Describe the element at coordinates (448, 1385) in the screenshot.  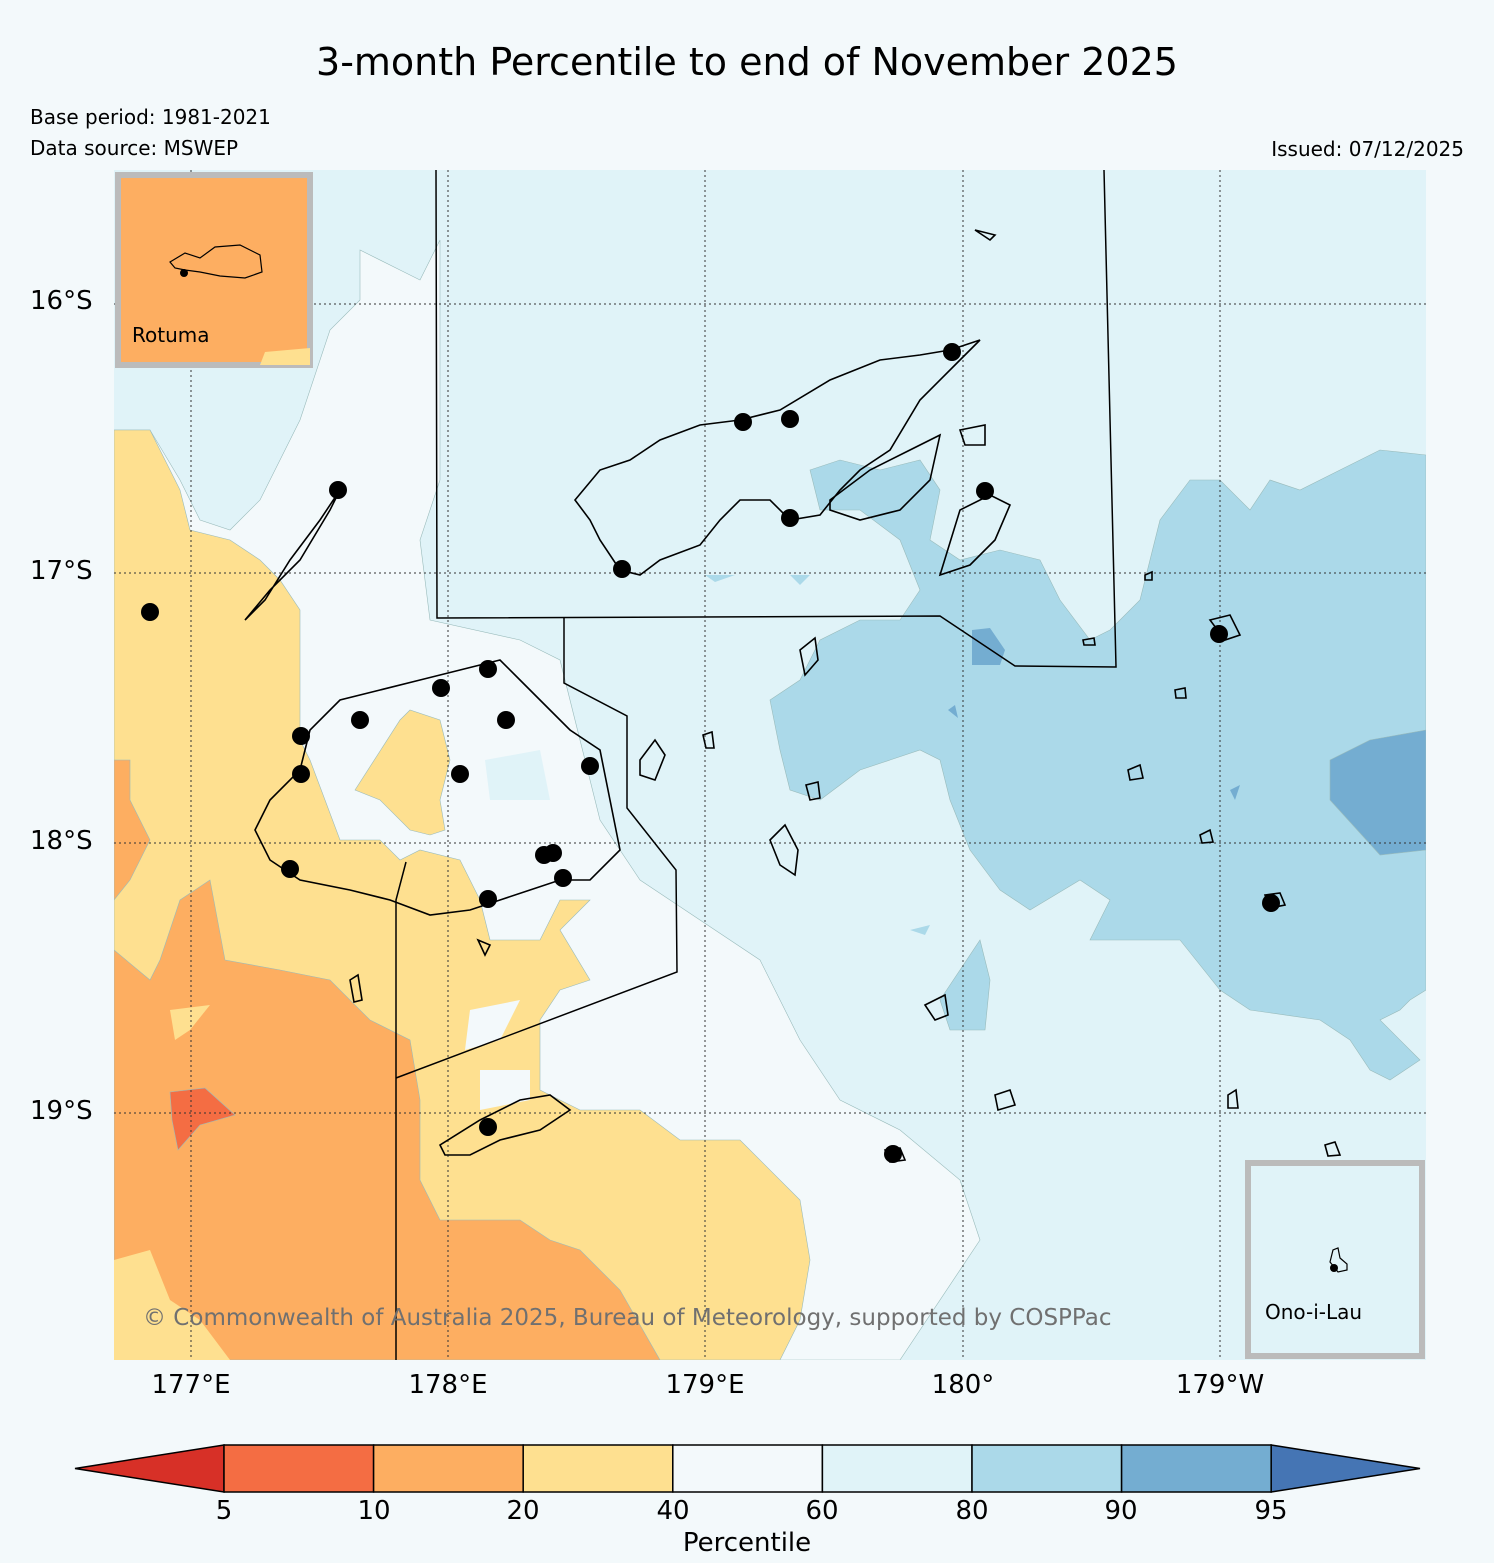
I see `lon-label-178e: 178°E` at that location.